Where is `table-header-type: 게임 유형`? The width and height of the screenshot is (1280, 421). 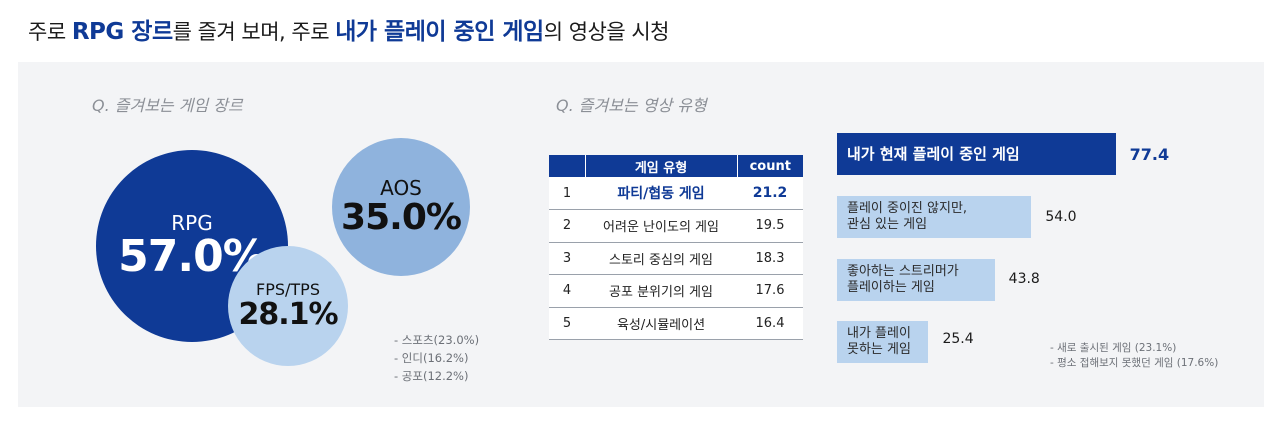 table-header-type: 게임 유형 is located at coordinates (660, 166).